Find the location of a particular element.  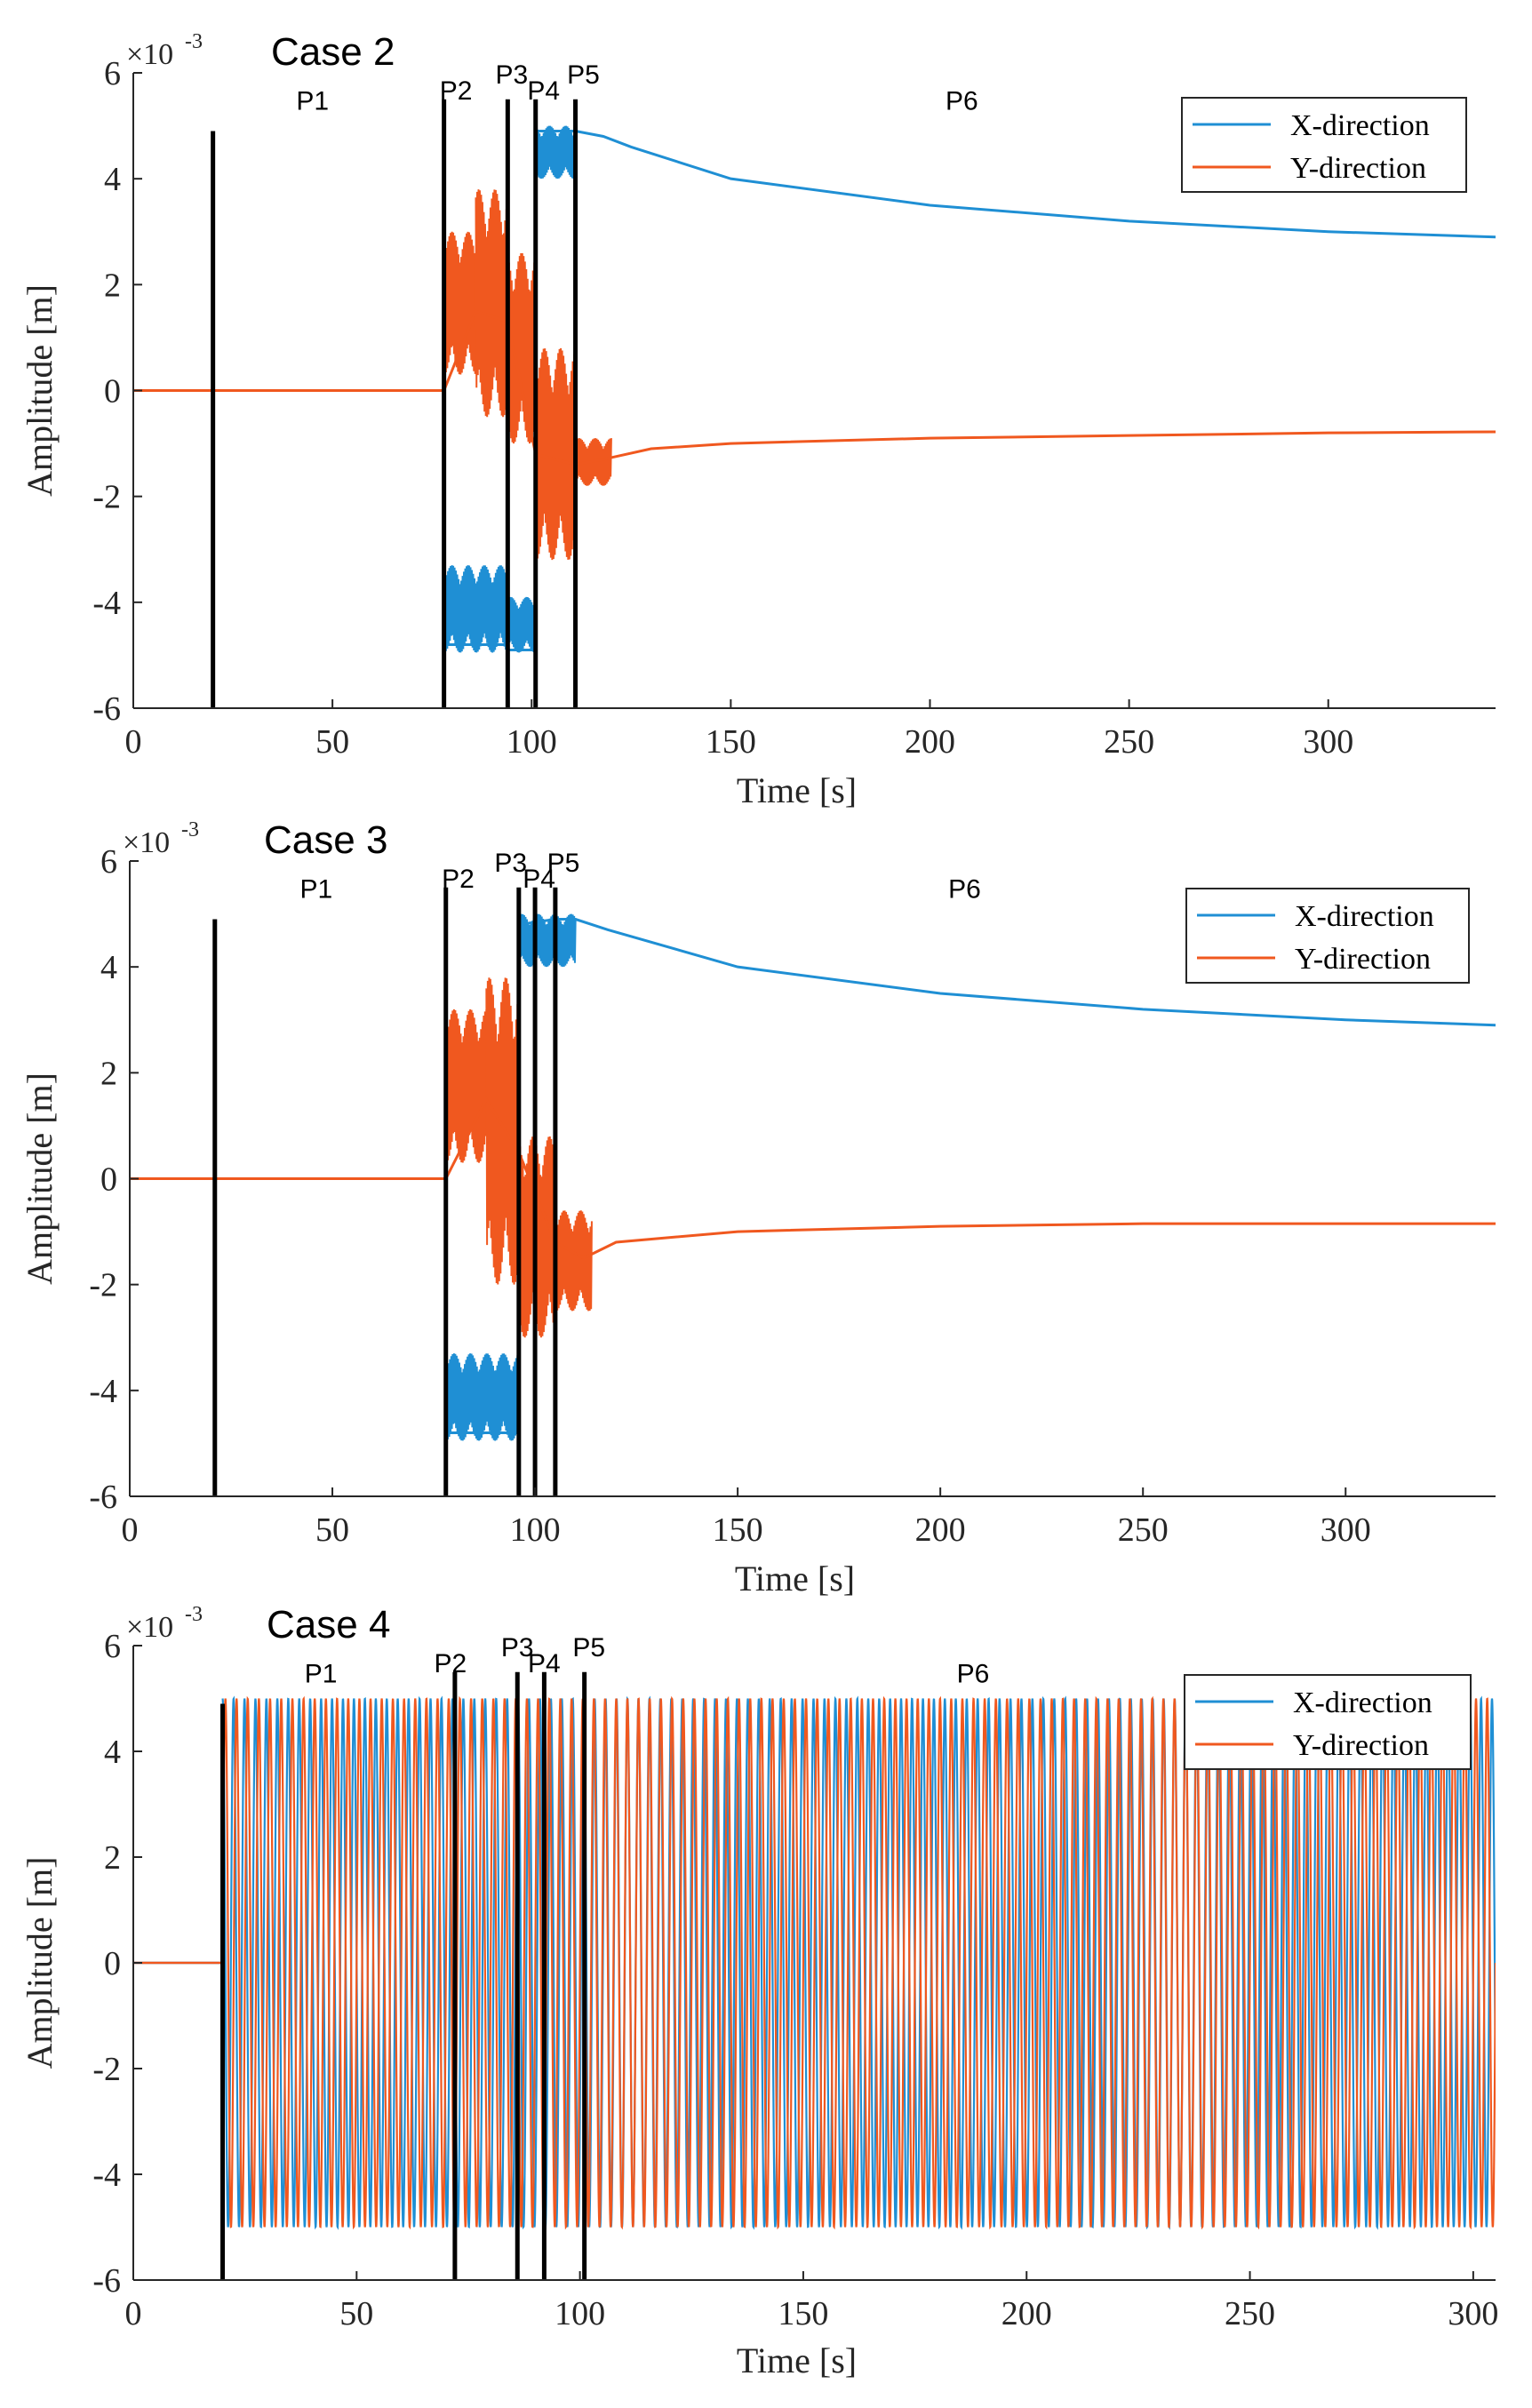

x-tick-label: 0 is located at coordinates (130, 1530).